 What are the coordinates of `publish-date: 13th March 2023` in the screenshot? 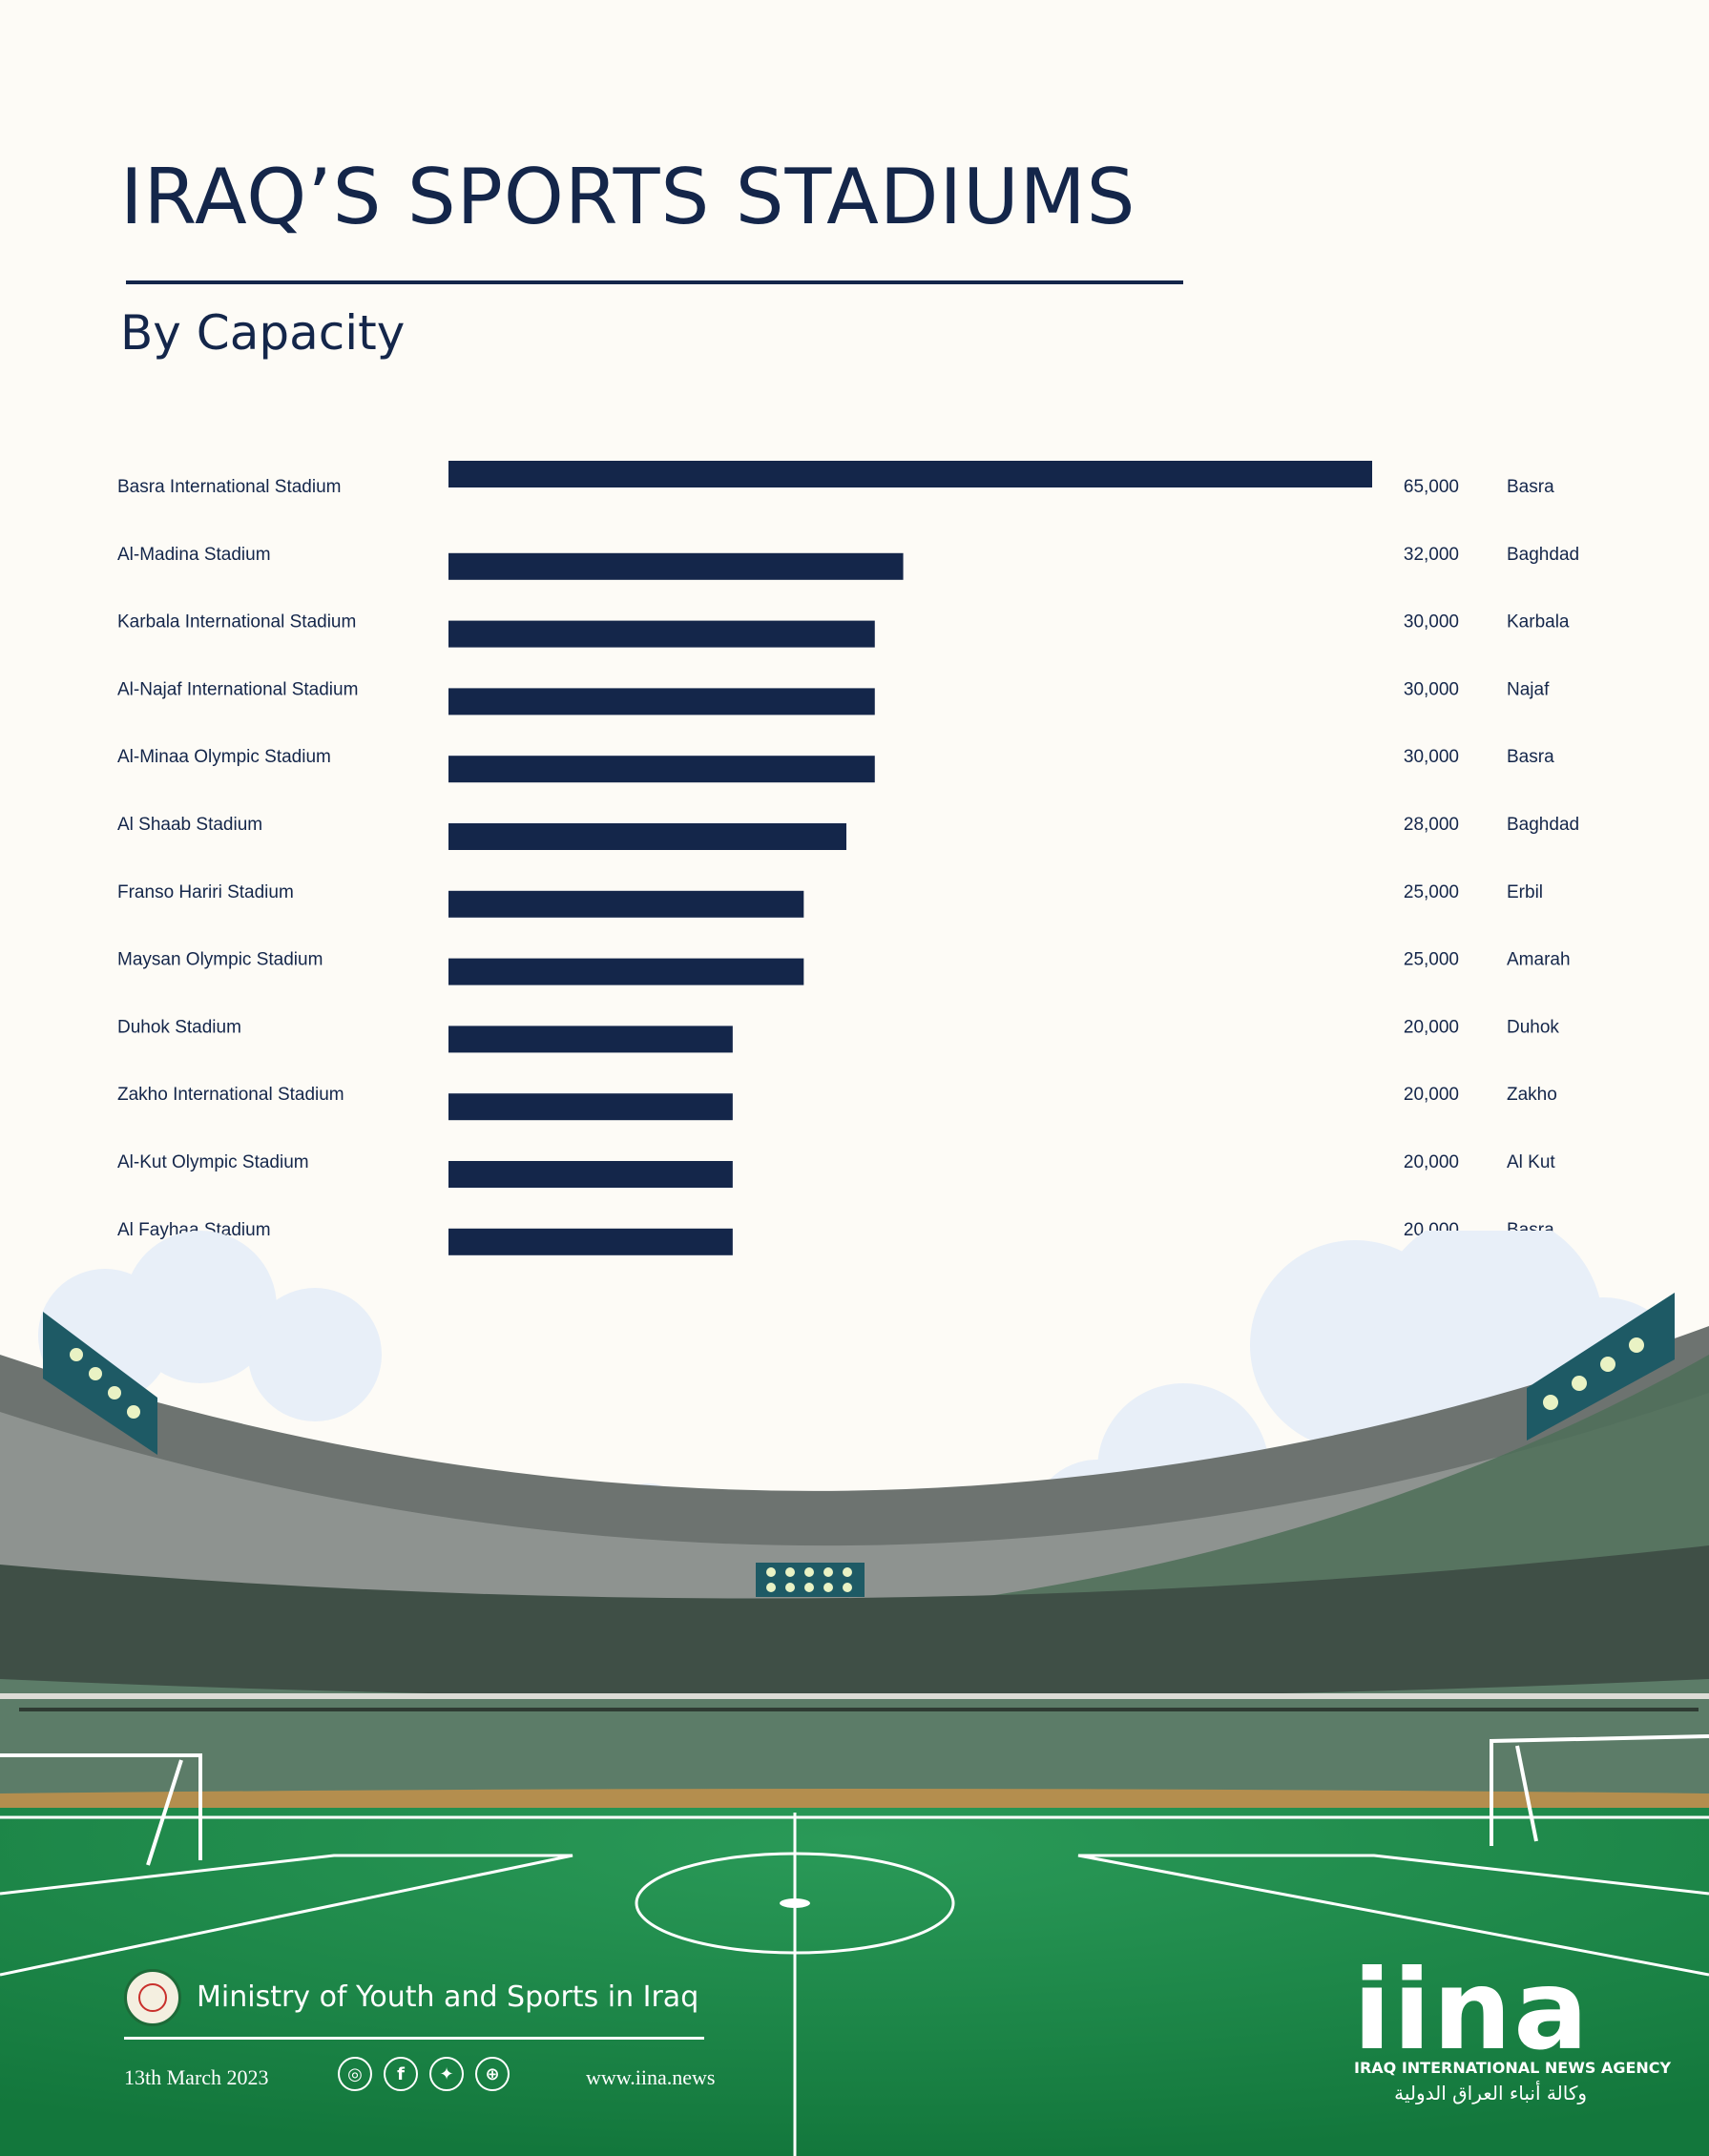 It's located at (196, 2077).